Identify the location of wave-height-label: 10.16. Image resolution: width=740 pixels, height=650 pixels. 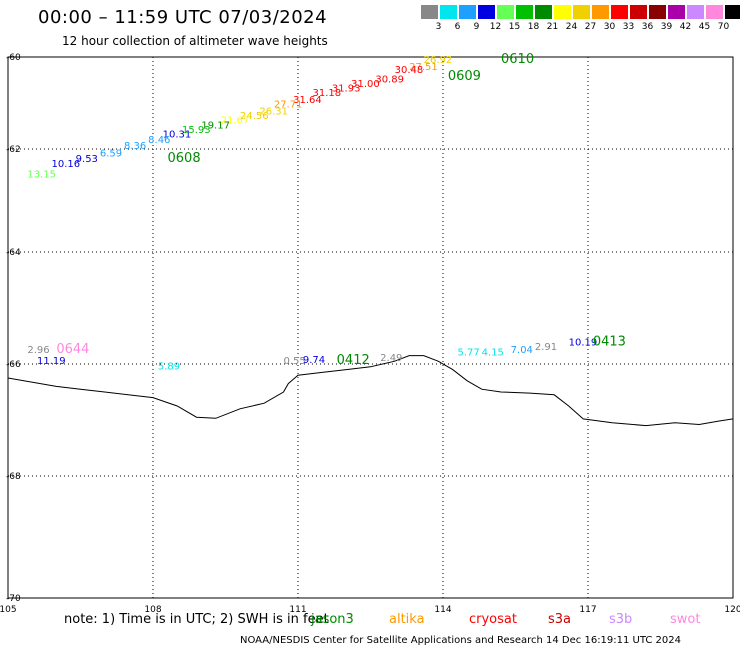
(66, 164).